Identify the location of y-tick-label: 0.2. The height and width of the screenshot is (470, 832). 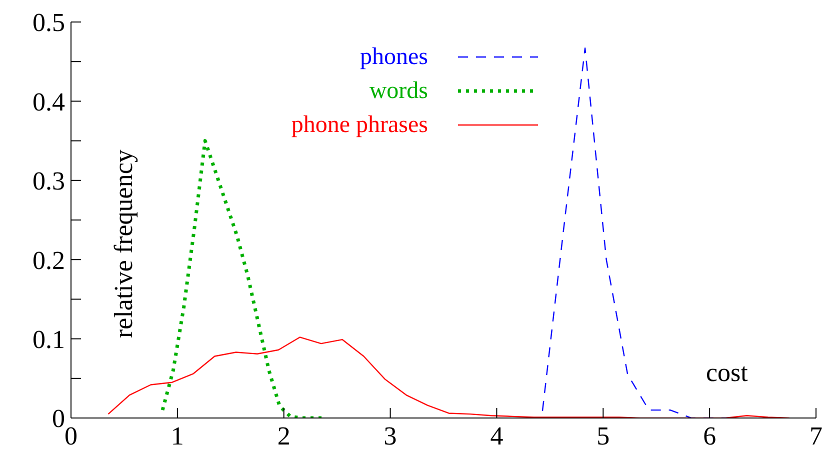
(48, 260).